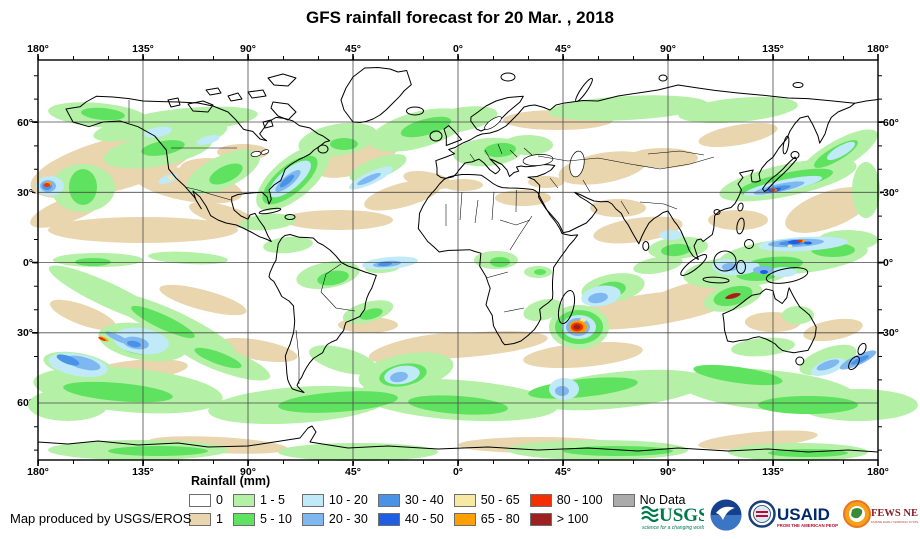  Describe the element at coordinates (219, 519) in the screenshot. I see `legend-label: 1` at that location.